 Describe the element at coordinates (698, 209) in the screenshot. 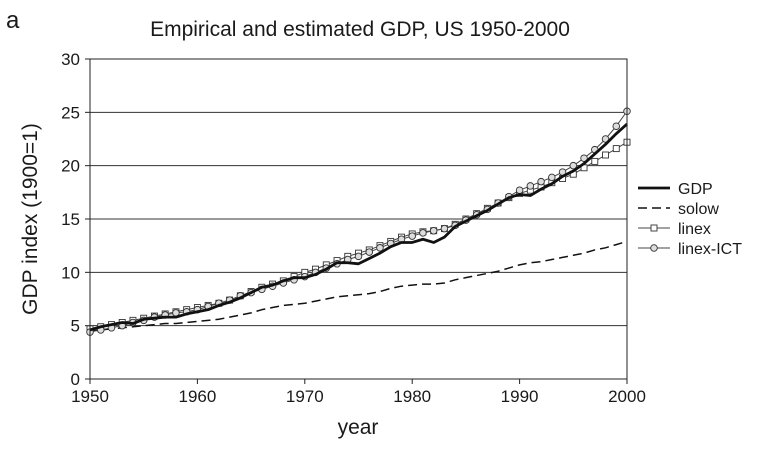

I see `legend-label-solow: solow` at that location.